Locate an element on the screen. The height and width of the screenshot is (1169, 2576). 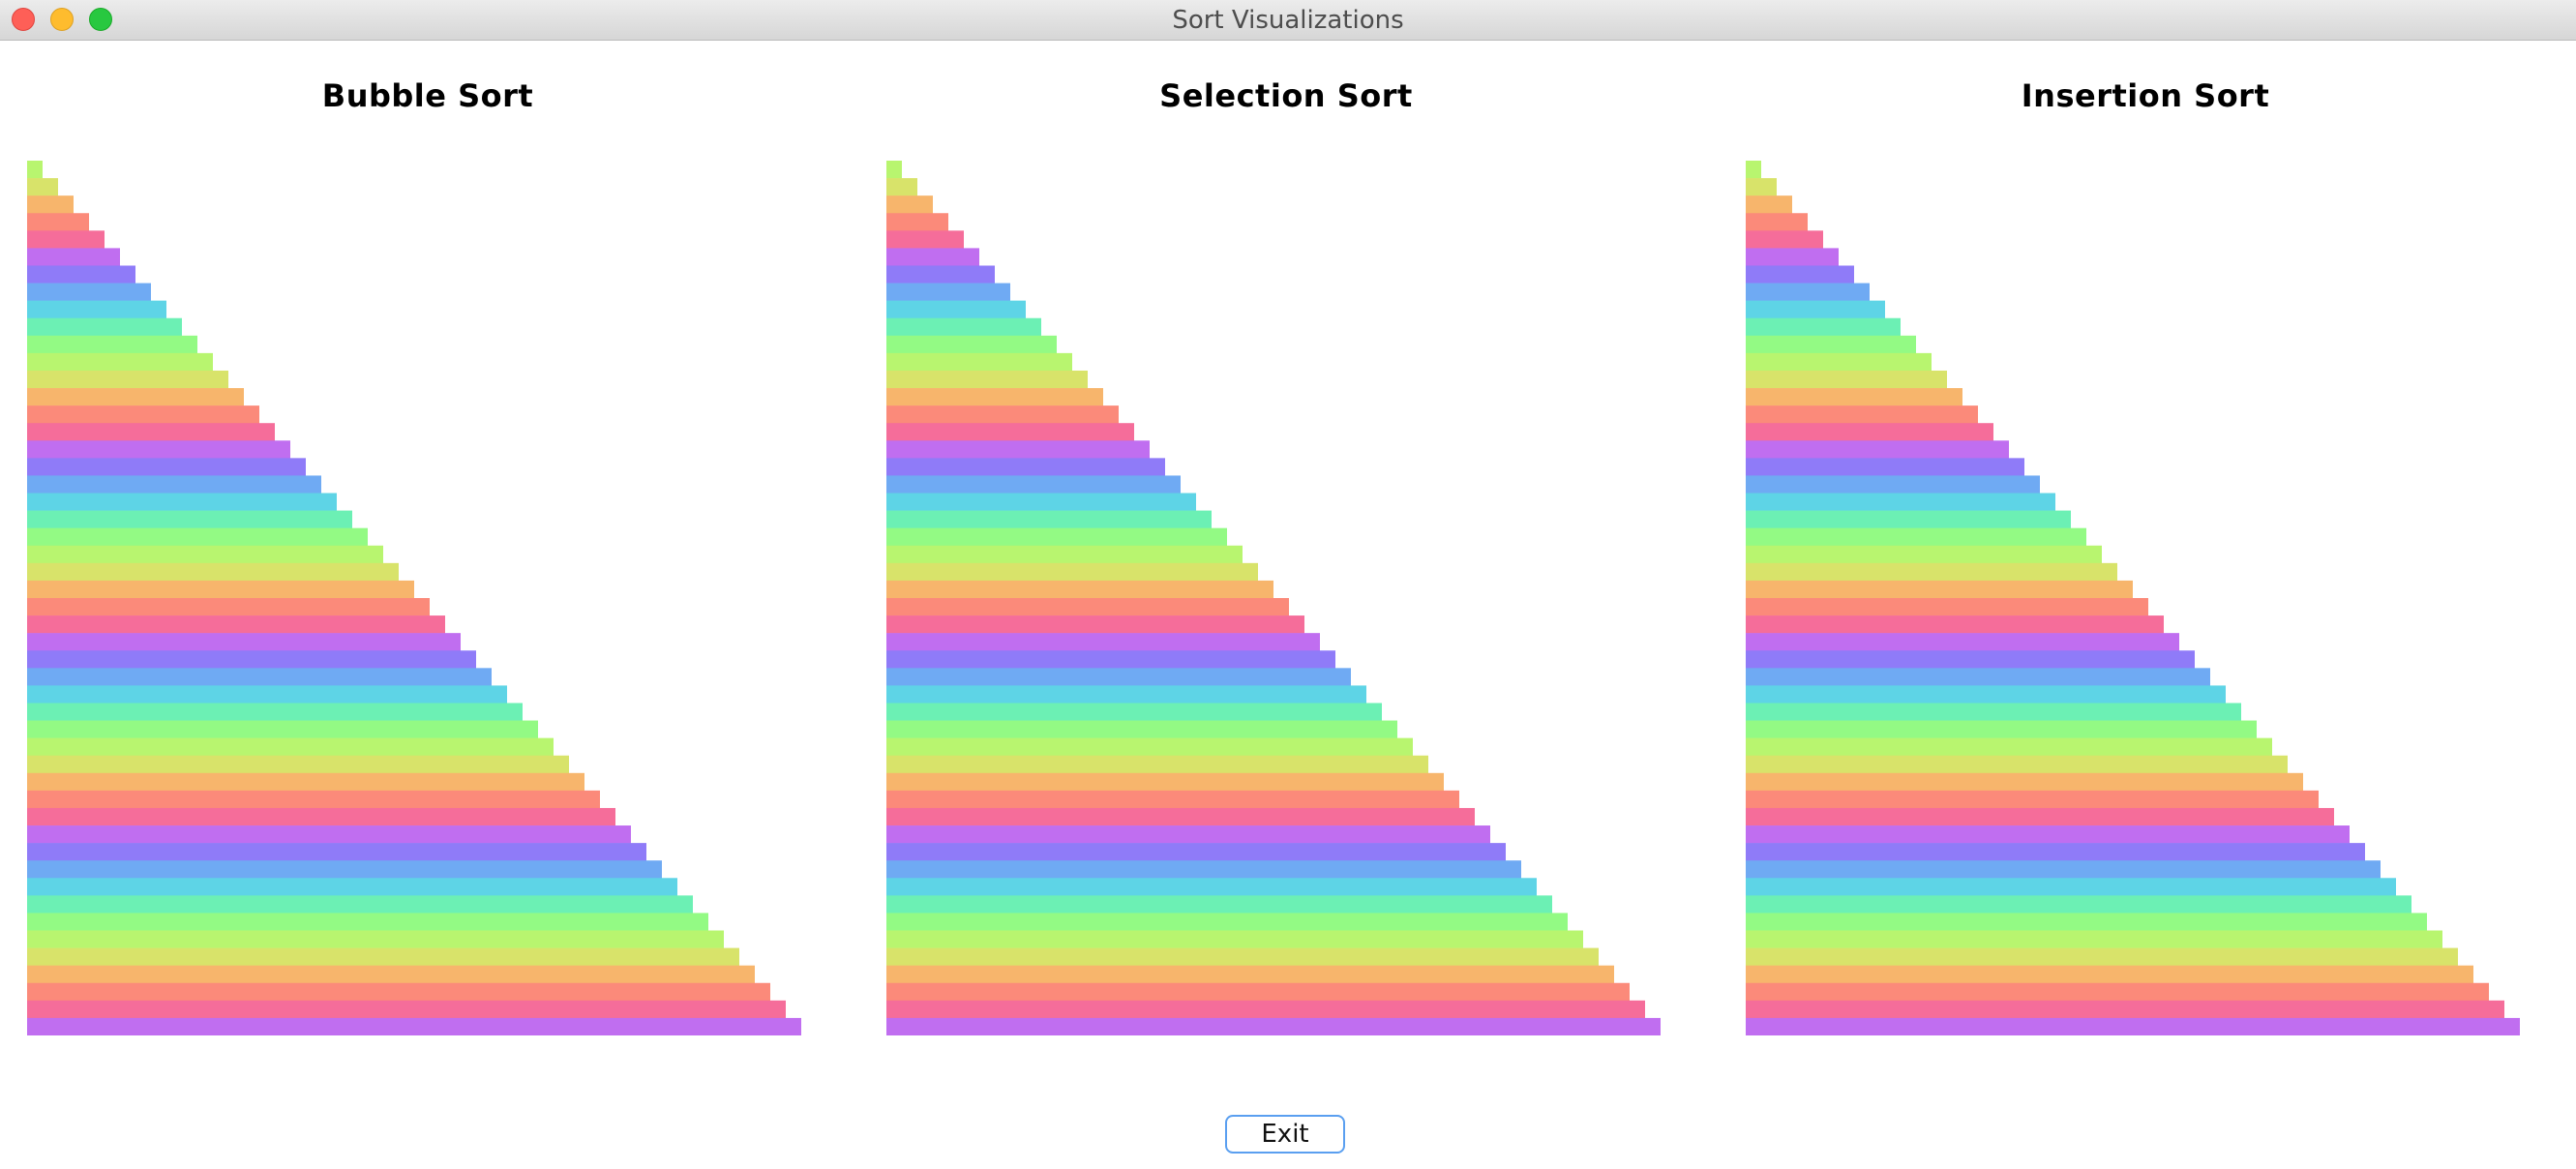
zoom-window-button is located at coordinates (100, 19).